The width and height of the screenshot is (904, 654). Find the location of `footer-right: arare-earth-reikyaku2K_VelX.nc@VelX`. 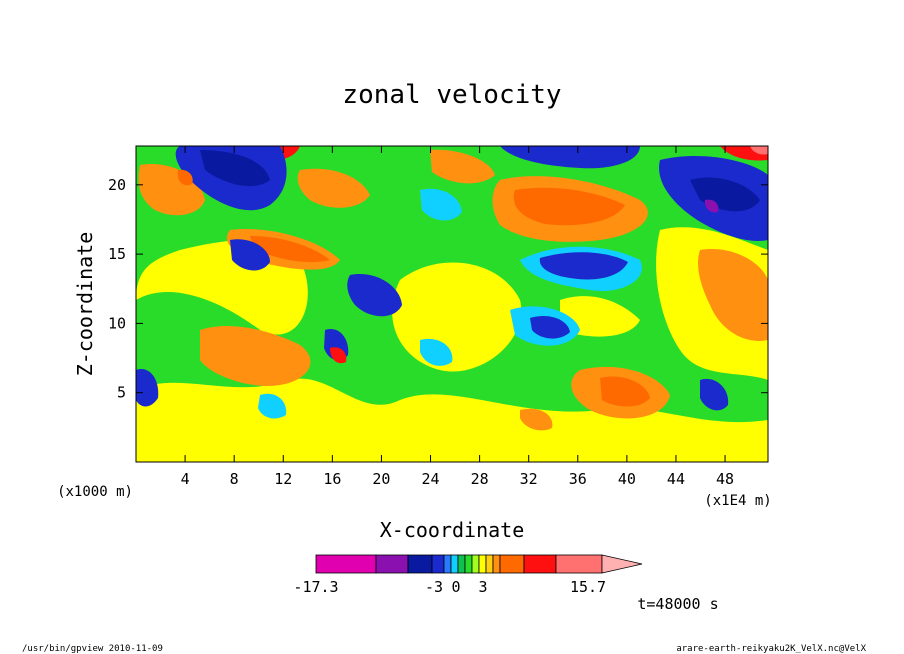

footer-right: arare-earth-reikyaku2K_VelX.nc@VelX is located at coordinates (771, 649).